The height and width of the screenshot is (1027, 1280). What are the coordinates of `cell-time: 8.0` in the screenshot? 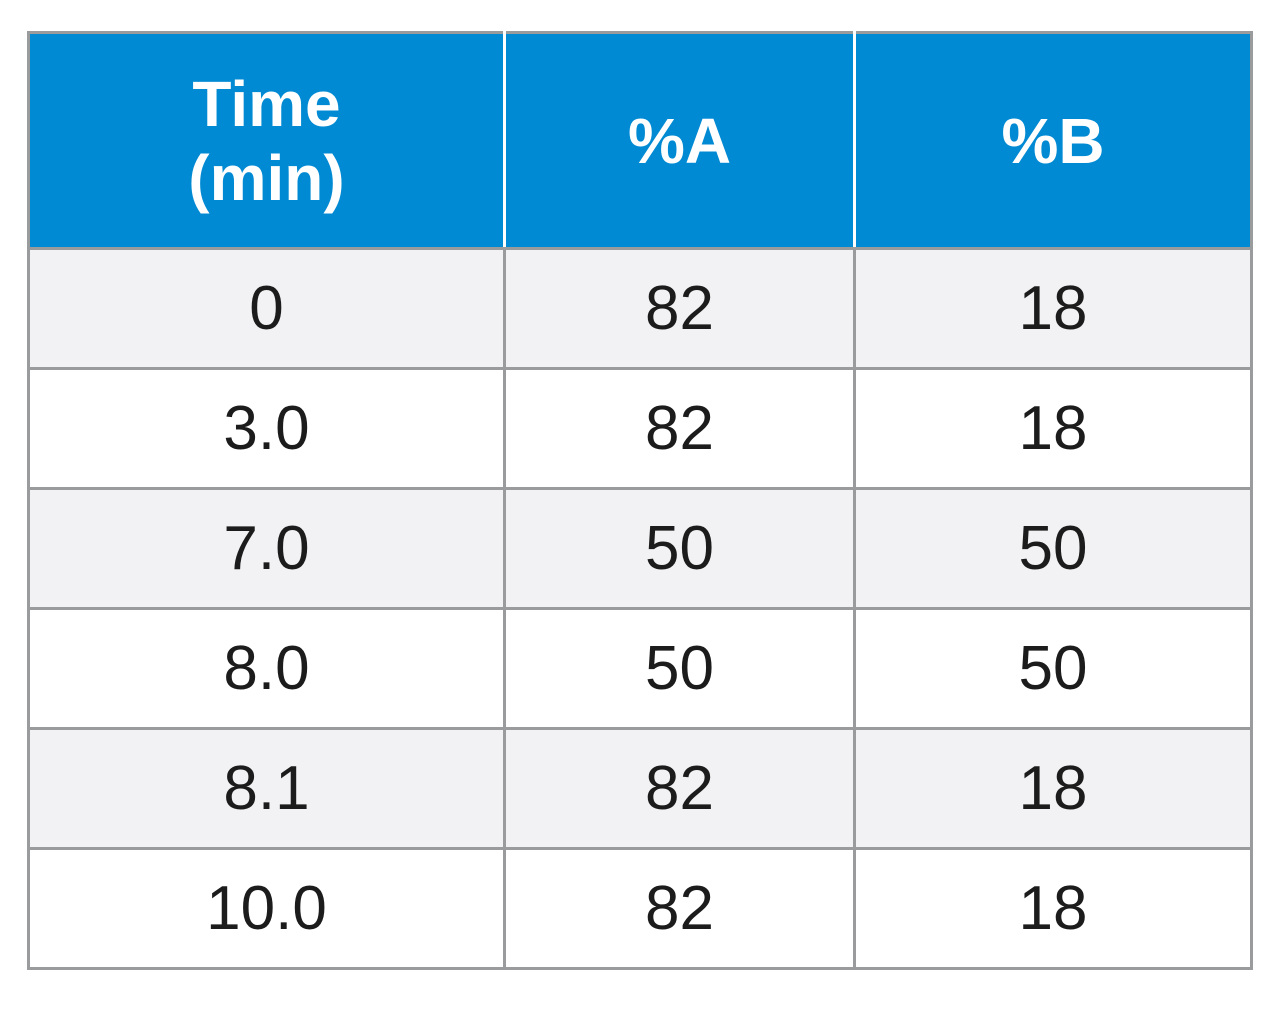 It's located at (266, 668).